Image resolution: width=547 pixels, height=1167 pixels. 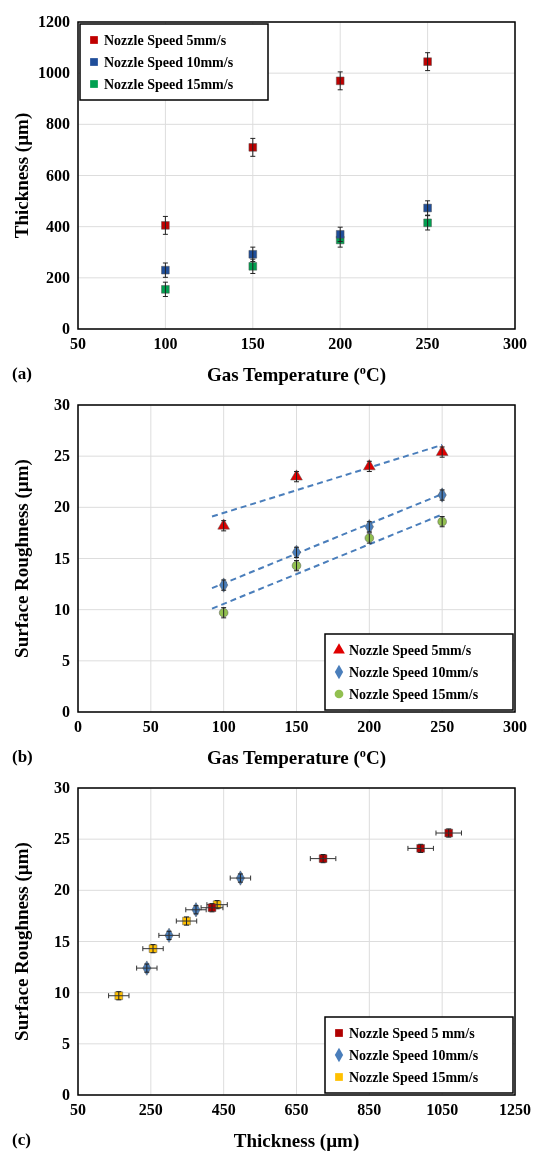 What do you see at coordinates (58, 277) in the screenshot?
I see `y-tick-label: 200` at bounding box center [58, 277].